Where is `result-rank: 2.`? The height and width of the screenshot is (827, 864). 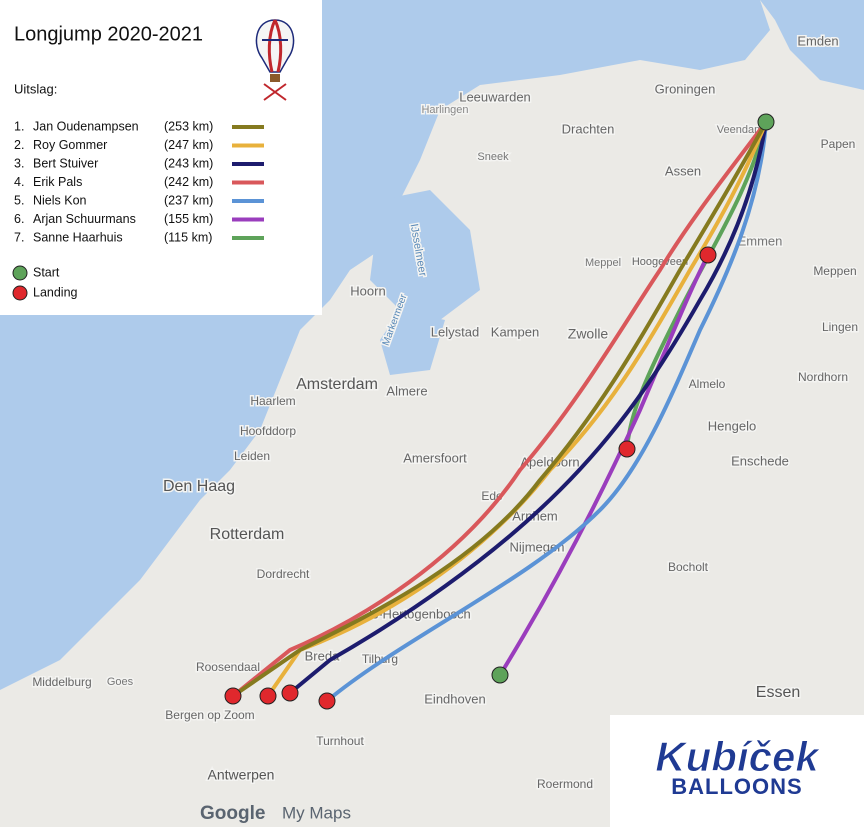
result-rank: 2. is located at coordinates (19, 145).